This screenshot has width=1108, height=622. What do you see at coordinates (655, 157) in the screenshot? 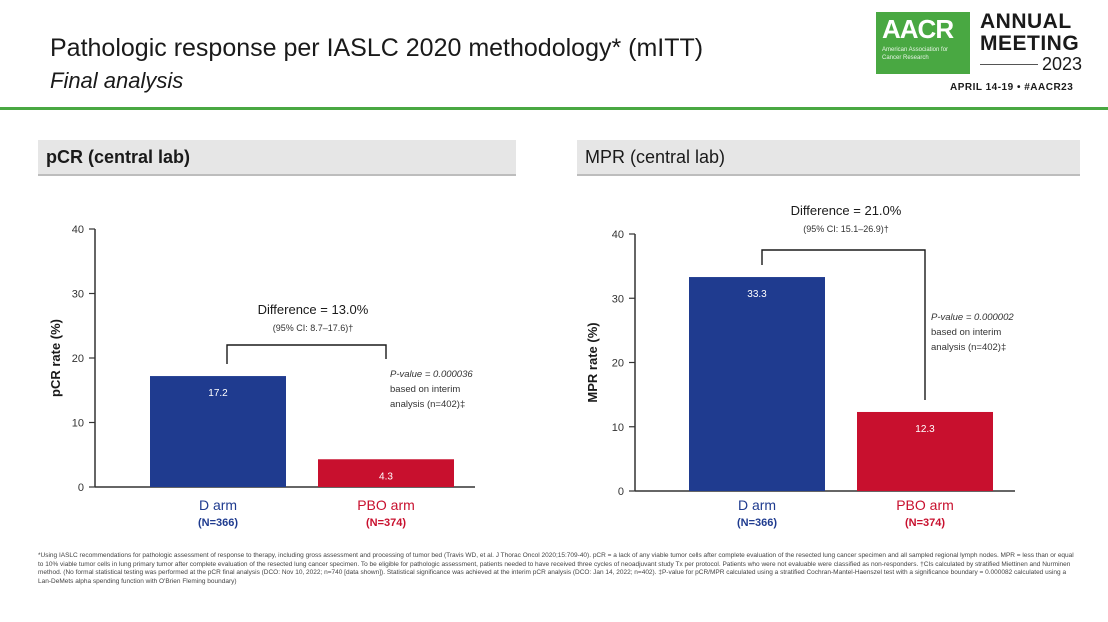
I see `mpr-panel-title: MPR (central lab)` at bounding box center [655, 157].